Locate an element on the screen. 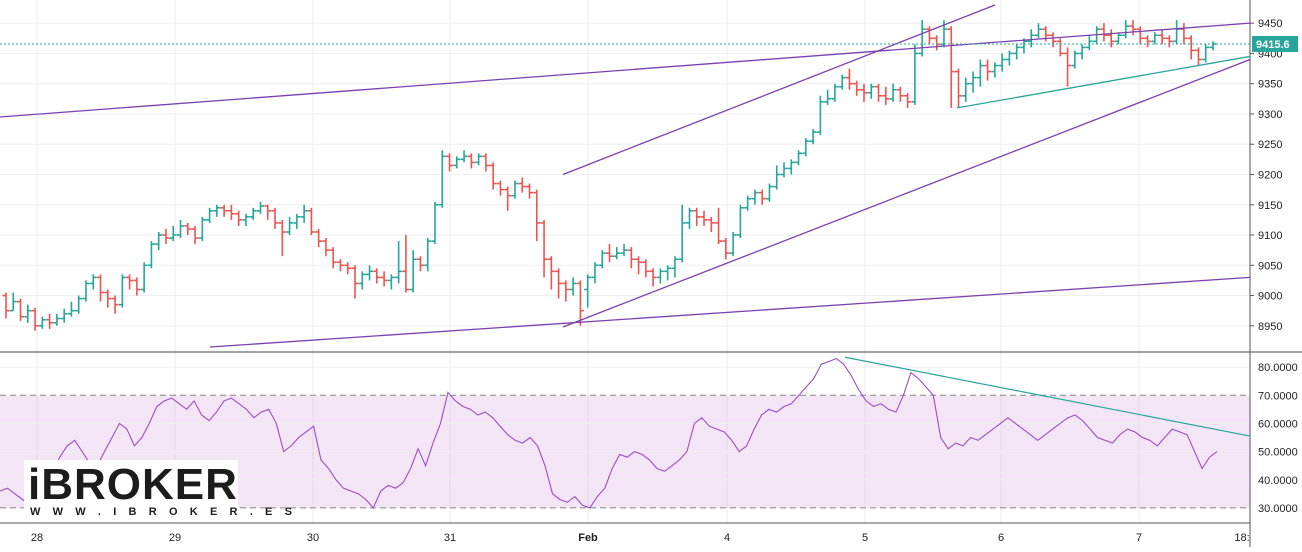 The width and height of the screenshot is (1302, 552). rsi-tick-label: 30.0000 is located at coordinates (1278, 509).